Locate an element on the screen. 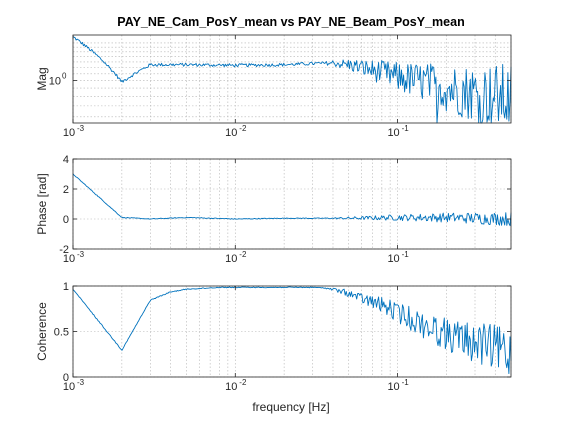 The image size is (565, 424). y-tick-label: 4 is located at coordinates (66, 160).